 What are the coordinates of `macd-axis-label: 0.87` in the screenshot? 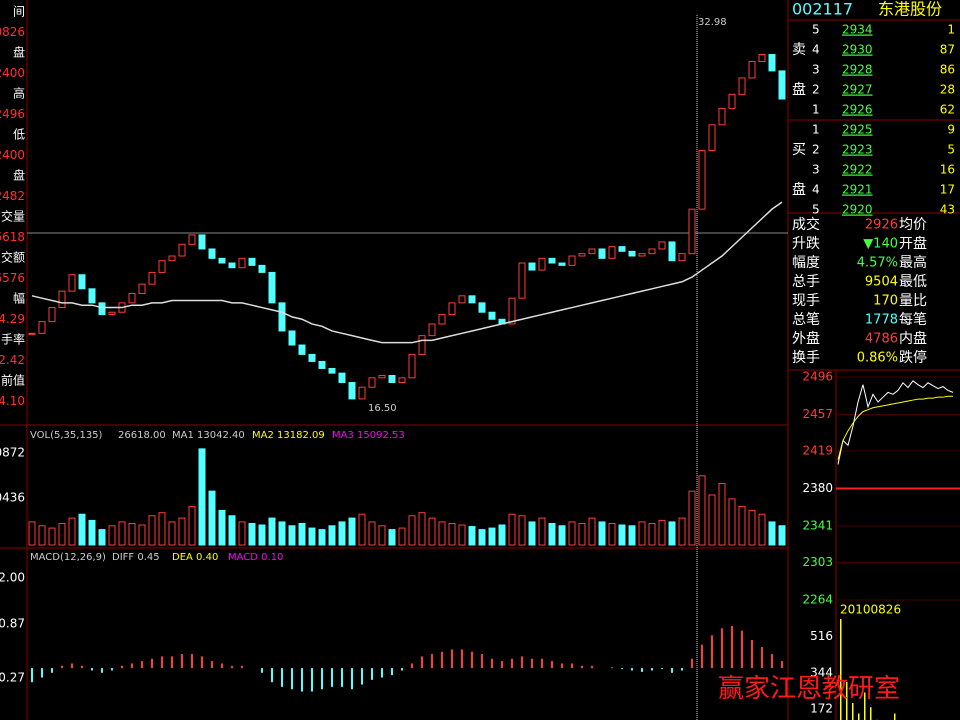 It's located at (12, 624).